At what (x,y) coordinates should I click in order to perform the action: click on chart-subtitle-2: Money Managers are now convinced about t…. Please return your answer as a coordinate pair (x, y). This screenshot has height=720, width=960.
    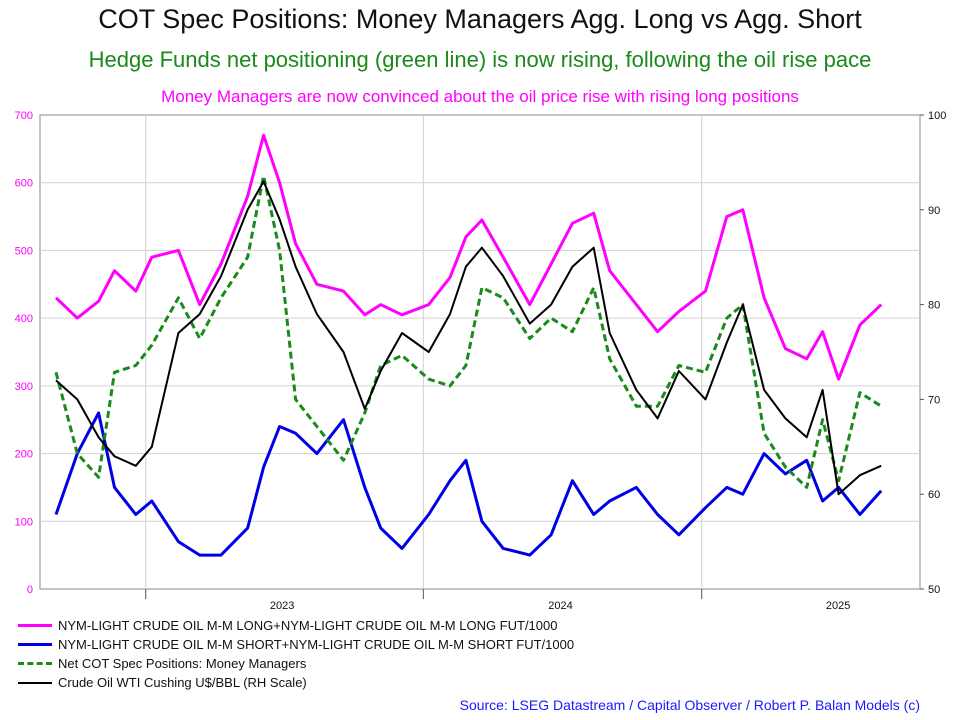
    Looking at the image, I should click on (480, 96).